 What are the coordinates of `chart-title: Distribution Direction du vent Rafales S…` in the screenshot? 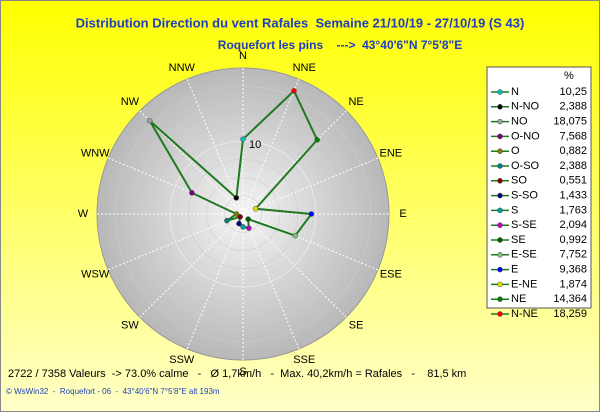 It's located at (300, 22).